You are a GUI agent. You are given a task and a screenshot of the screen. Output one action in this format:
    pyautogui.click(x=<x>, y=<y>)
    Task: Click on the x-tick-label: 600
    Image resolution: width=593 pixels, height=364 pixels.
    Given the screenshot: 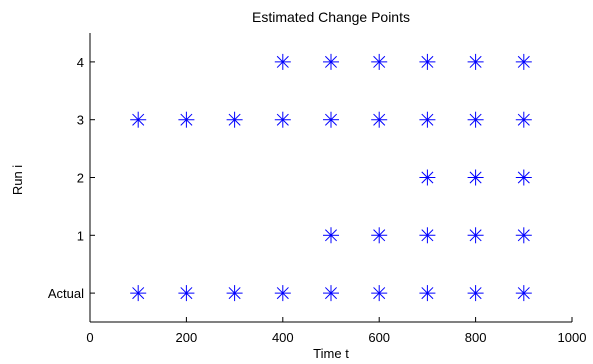 What is the action you would take?
    pyautogui.click(x=379, y=337)
    